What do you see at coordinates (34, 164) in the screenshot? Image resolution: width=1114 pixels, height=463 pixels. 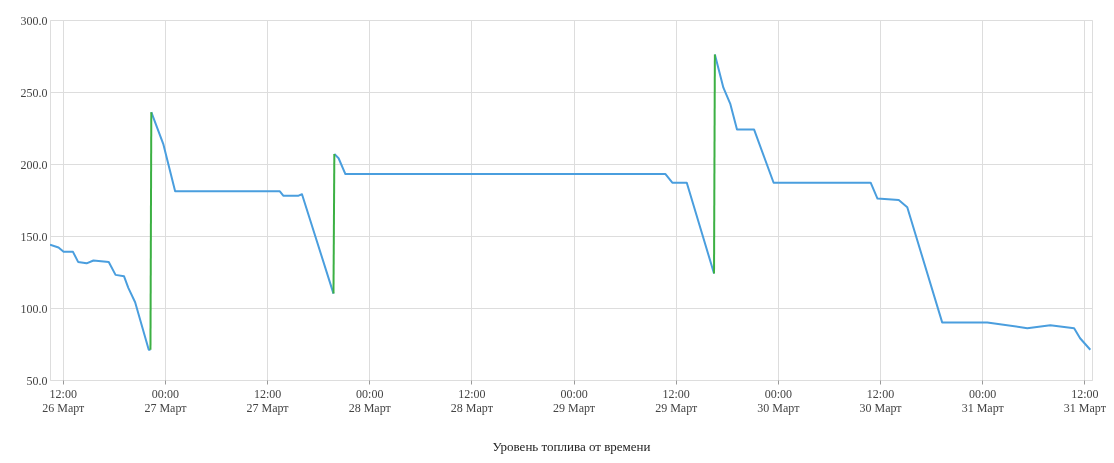 I see `y-tick-label: 200.0` at bounding box center [34, 164].